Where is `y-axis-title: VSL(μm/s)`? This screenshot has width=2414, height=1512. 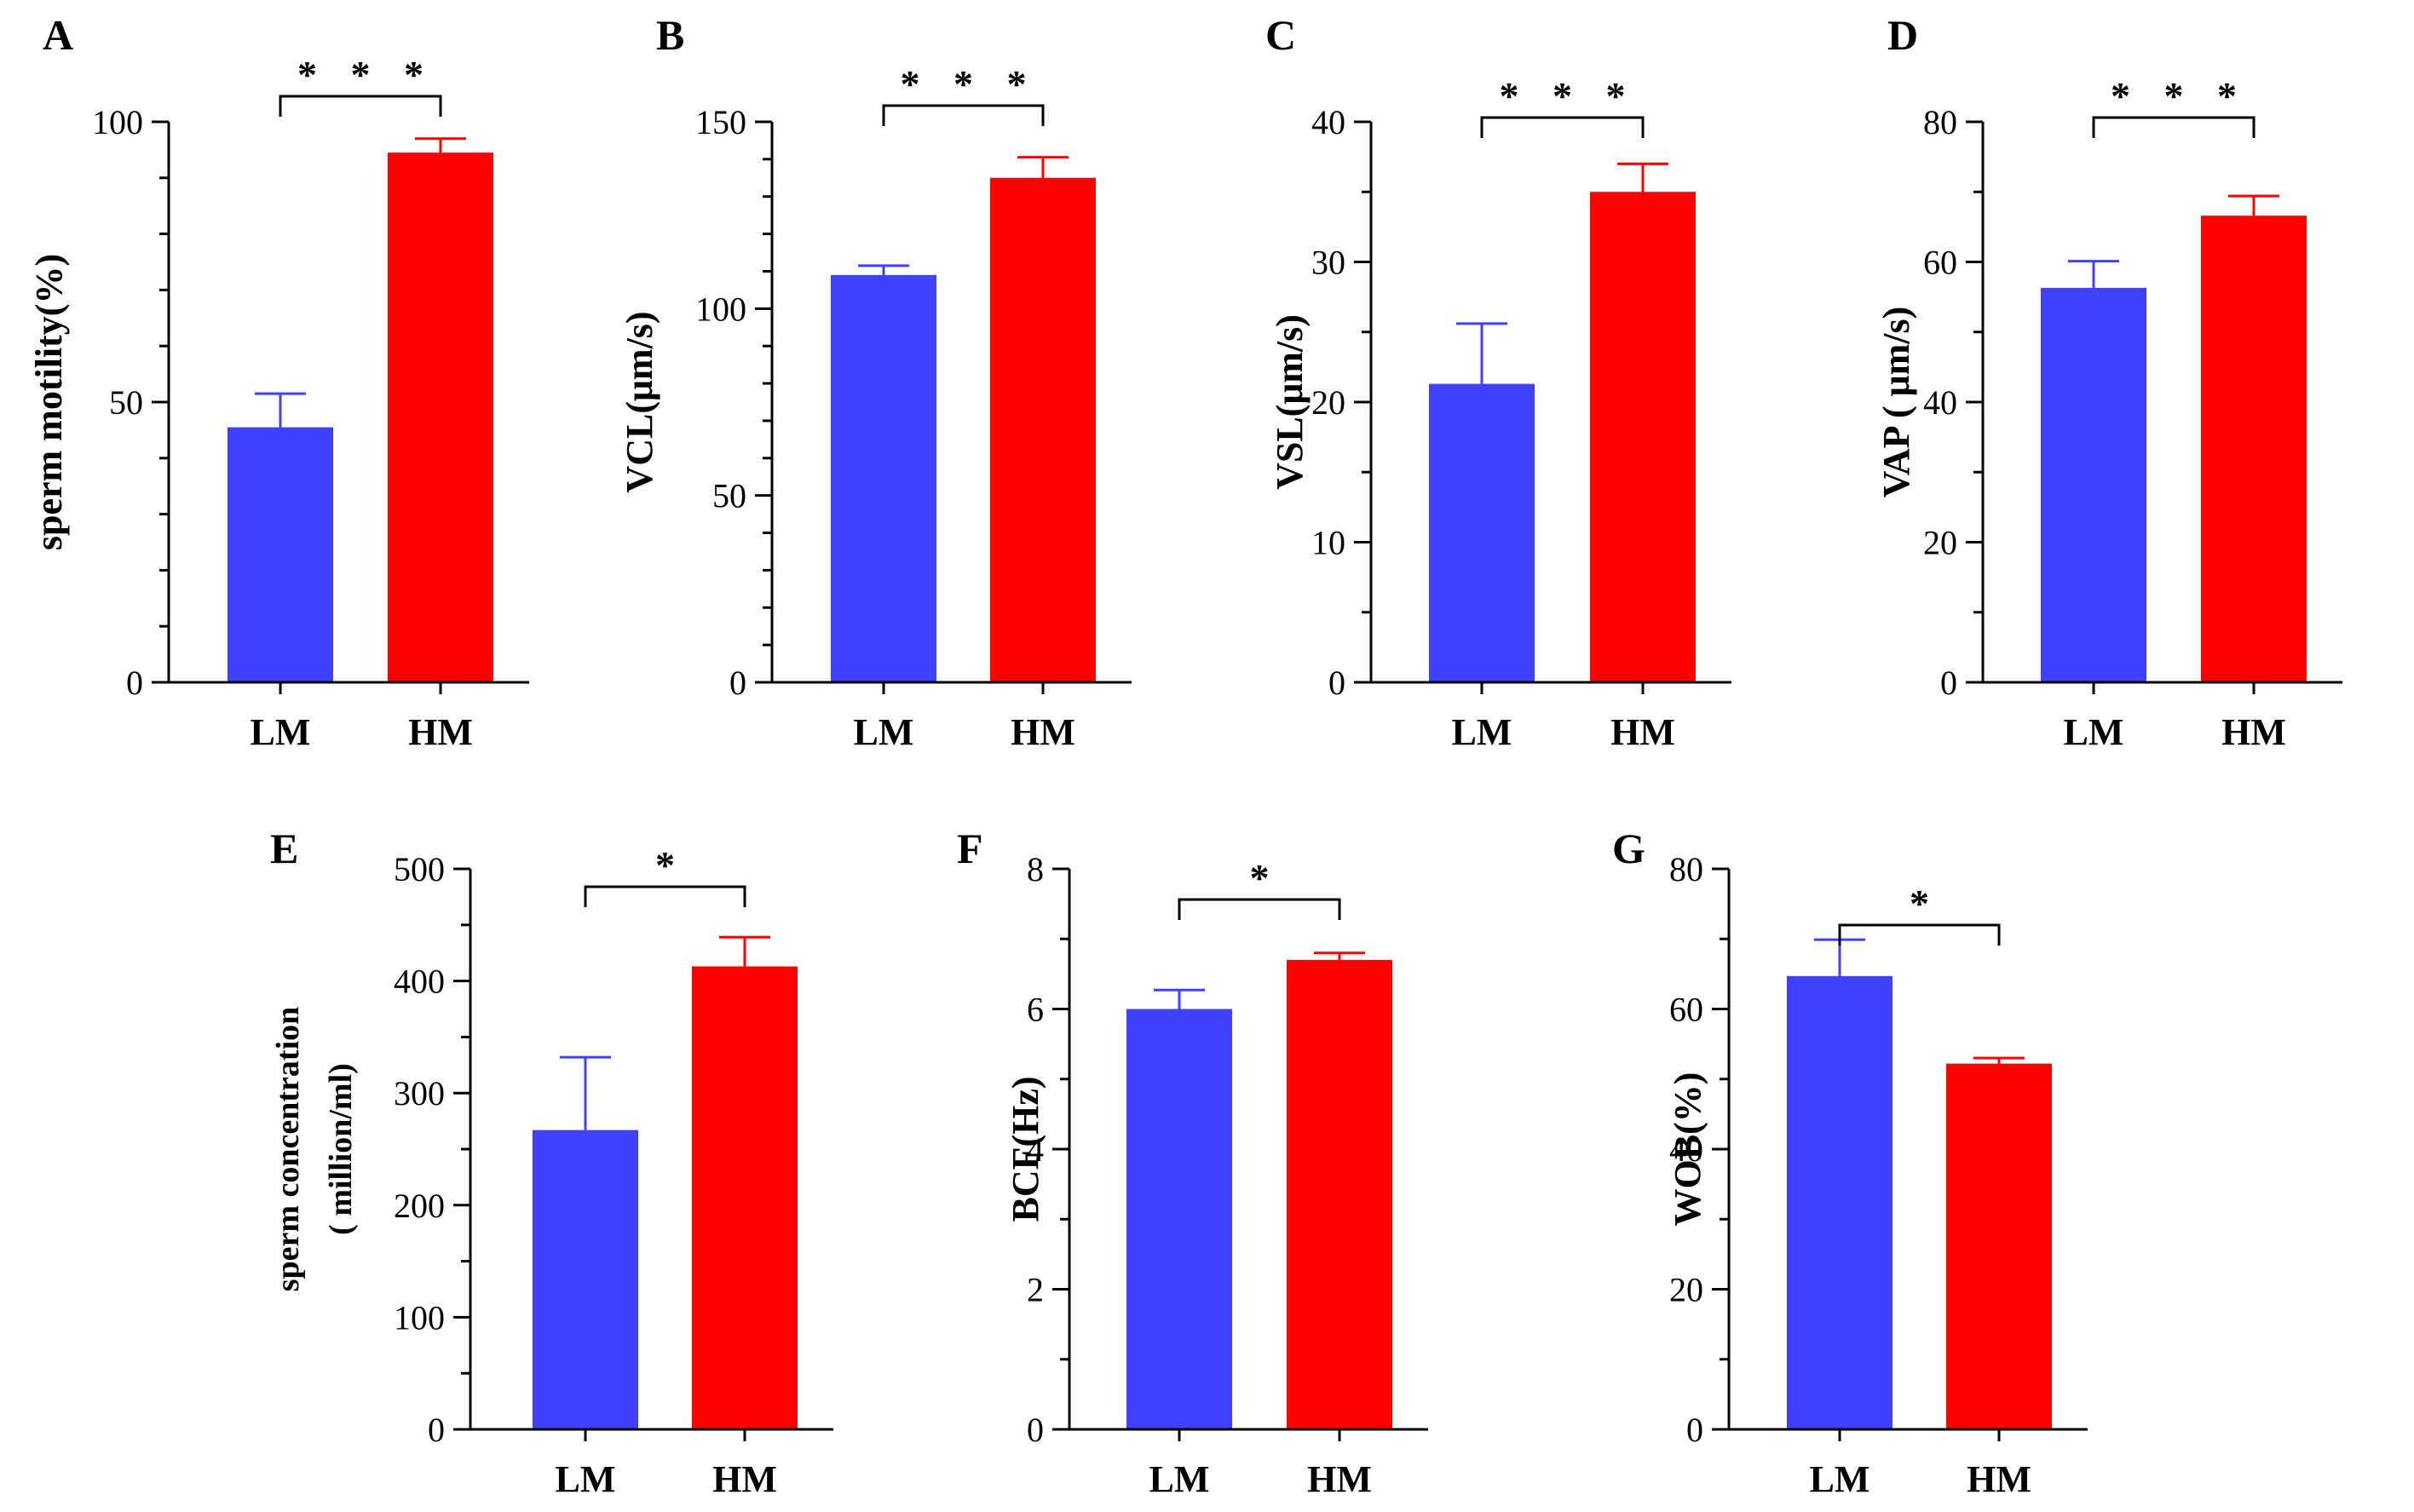
y-axis-title: VSL(μm/s) is located at coordinates (1290, 402).